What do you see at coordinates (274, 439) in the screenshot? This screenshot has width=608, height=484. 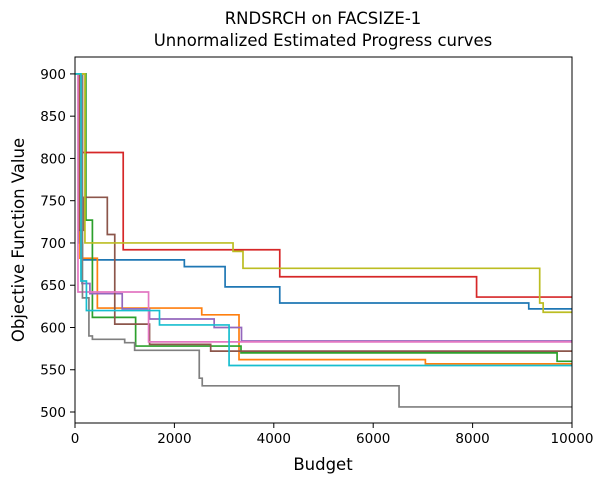 I see `x-tick-label: 4000` at bounding box center [274, 439].